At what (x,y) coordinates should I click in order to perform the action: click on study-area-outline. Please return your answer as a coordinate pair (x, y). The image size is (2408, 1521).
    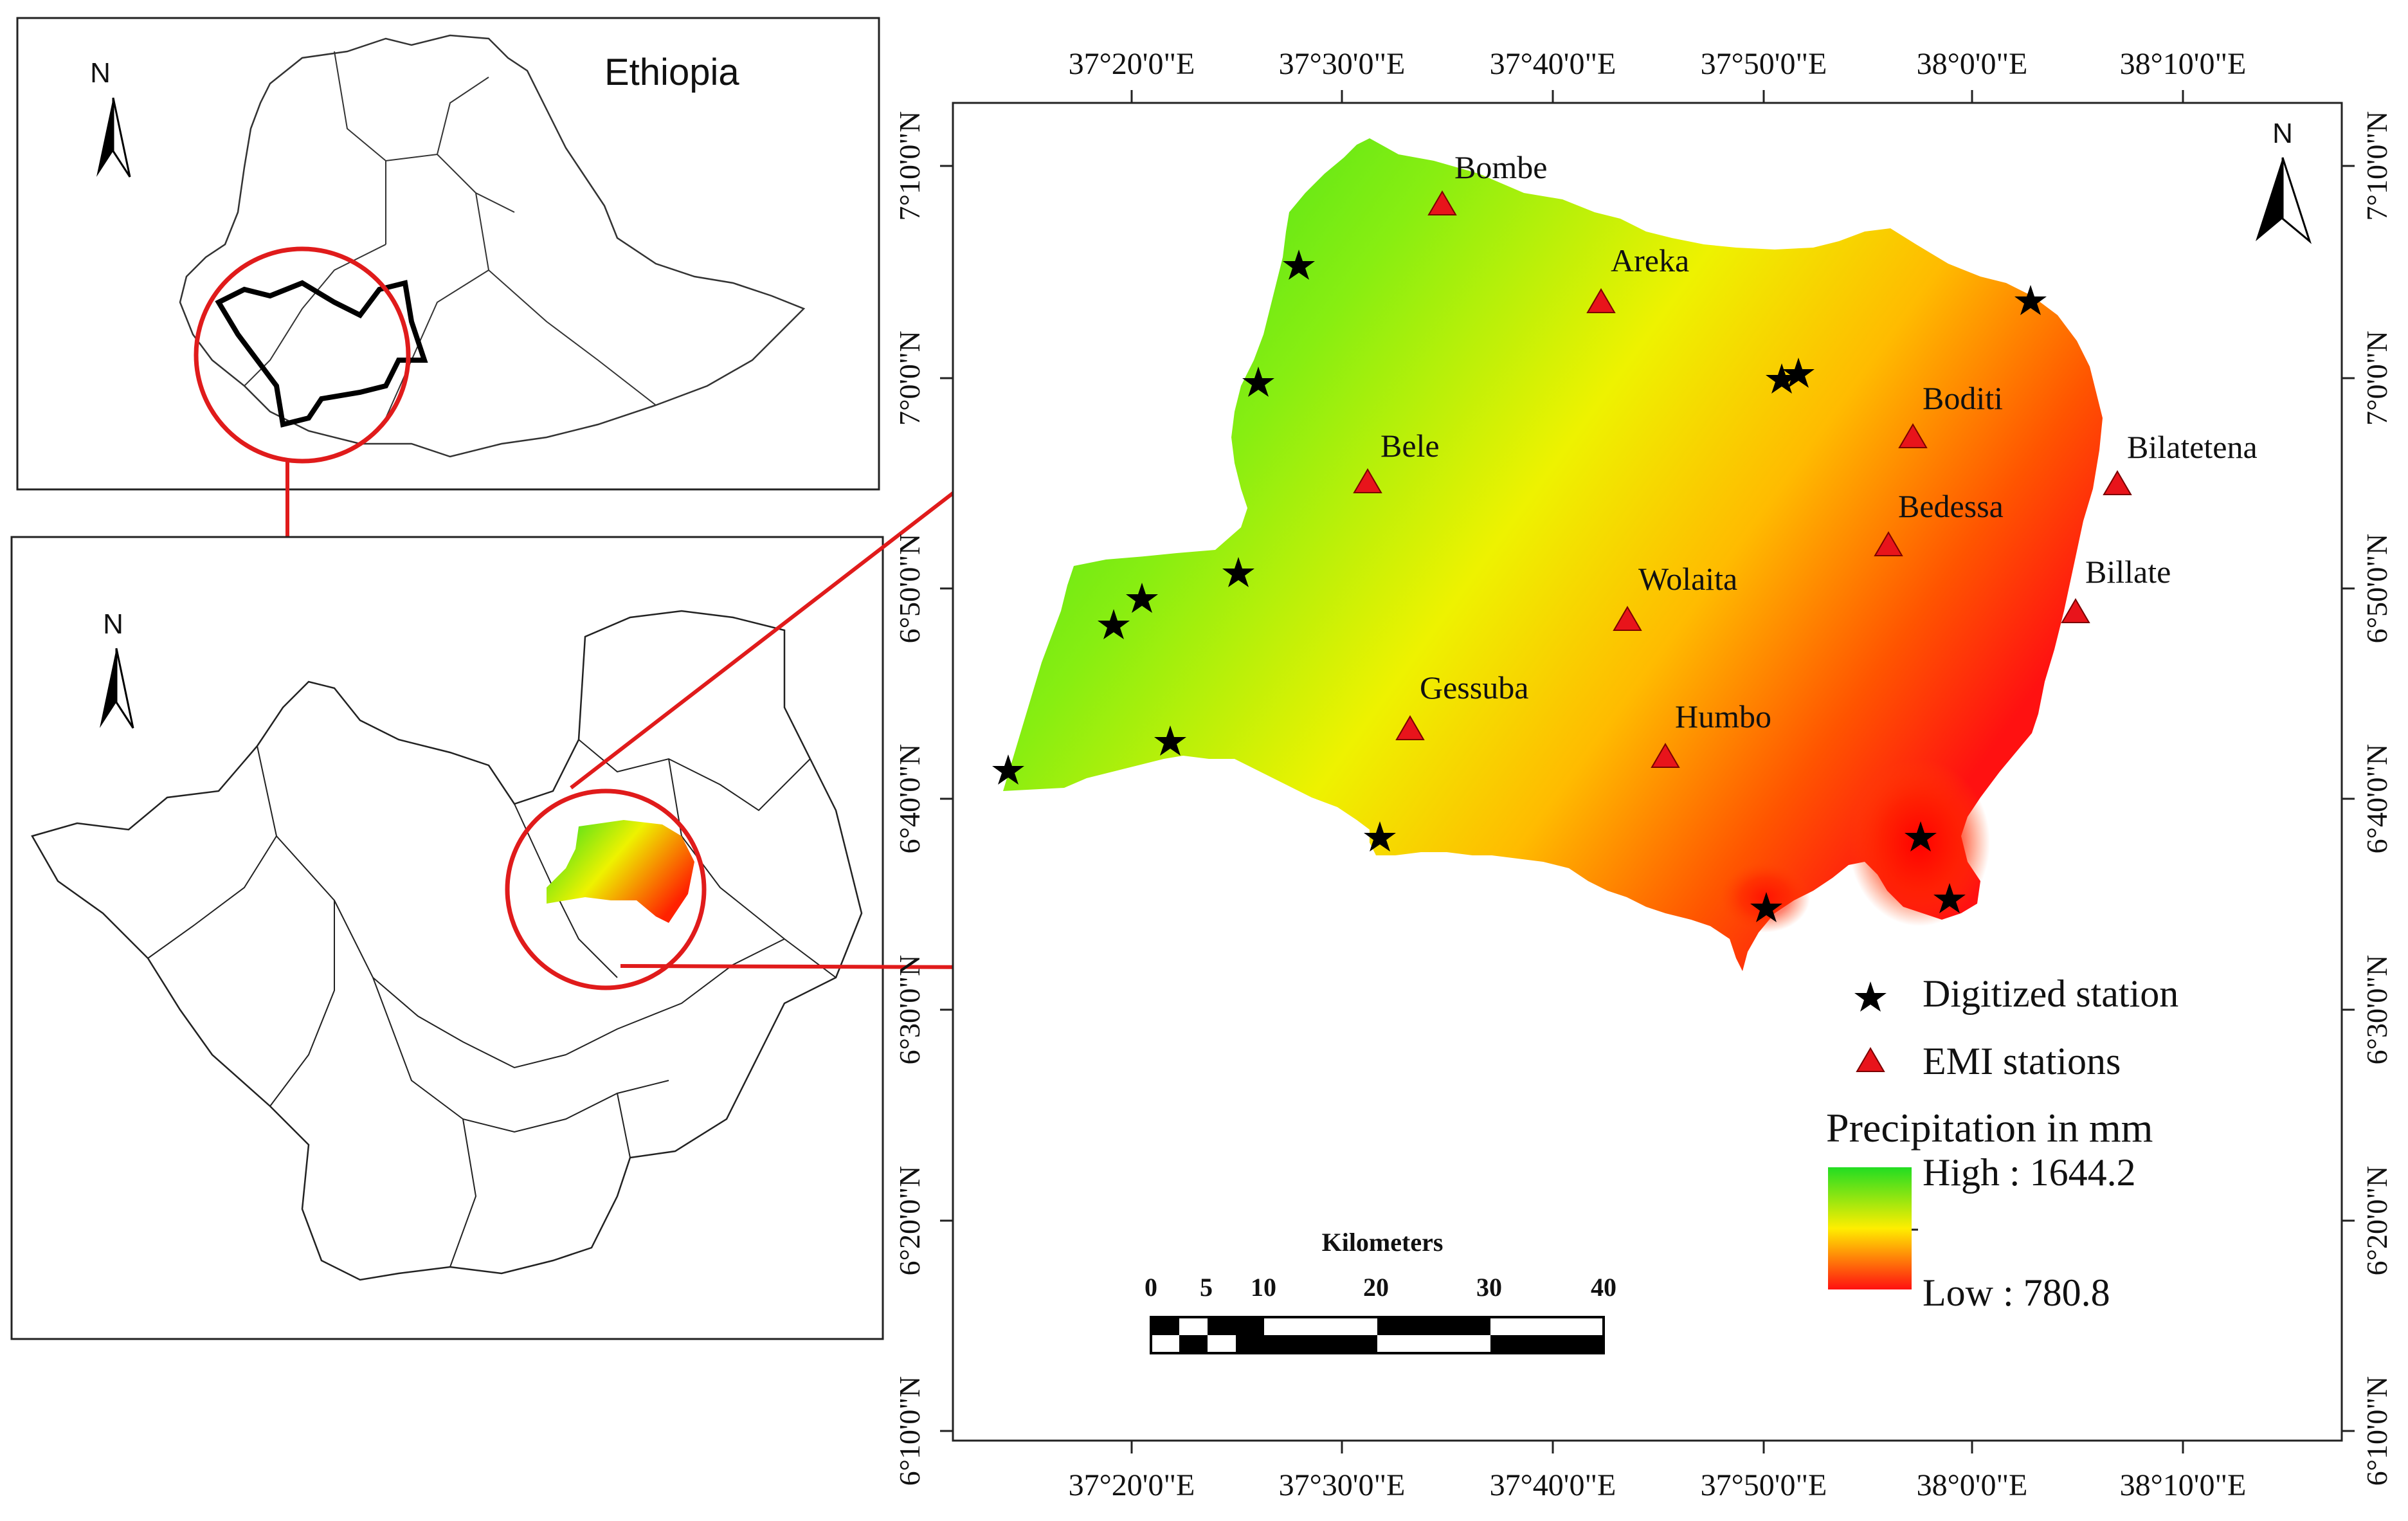
    Looking at the image, I should click on (322, 354).